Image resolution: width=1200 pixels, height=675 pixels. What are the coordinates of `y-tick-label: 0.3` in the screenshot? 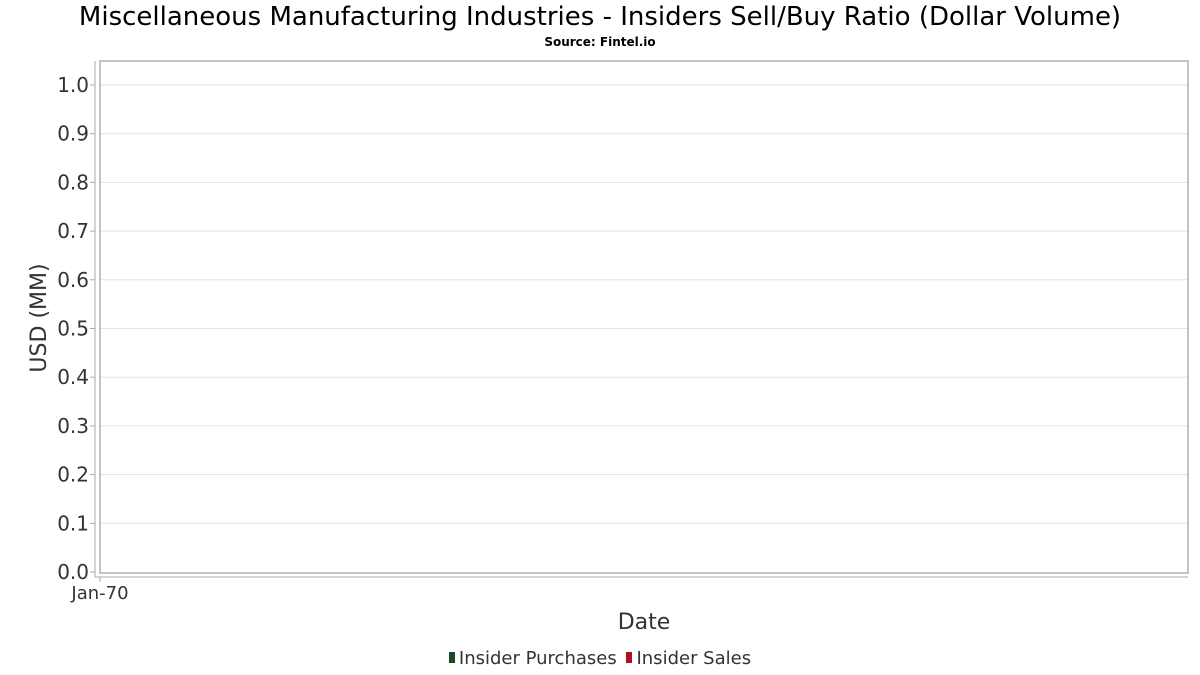 It's located at (73, 426).